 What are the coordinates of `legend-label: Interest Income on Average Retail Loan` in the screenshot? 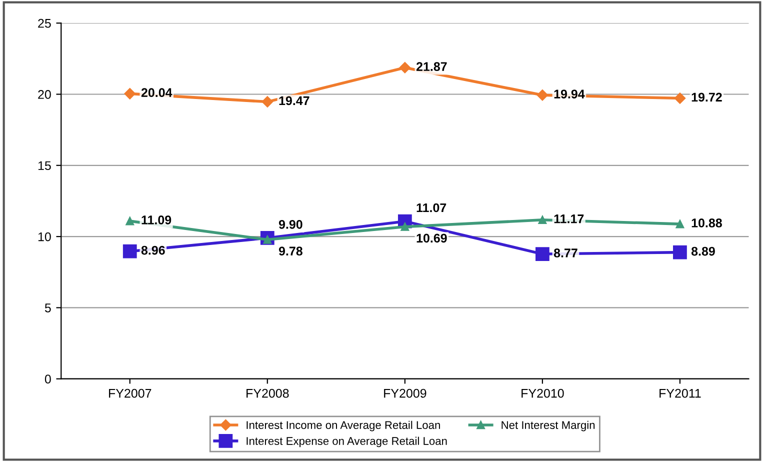 It's located at (343, 426).